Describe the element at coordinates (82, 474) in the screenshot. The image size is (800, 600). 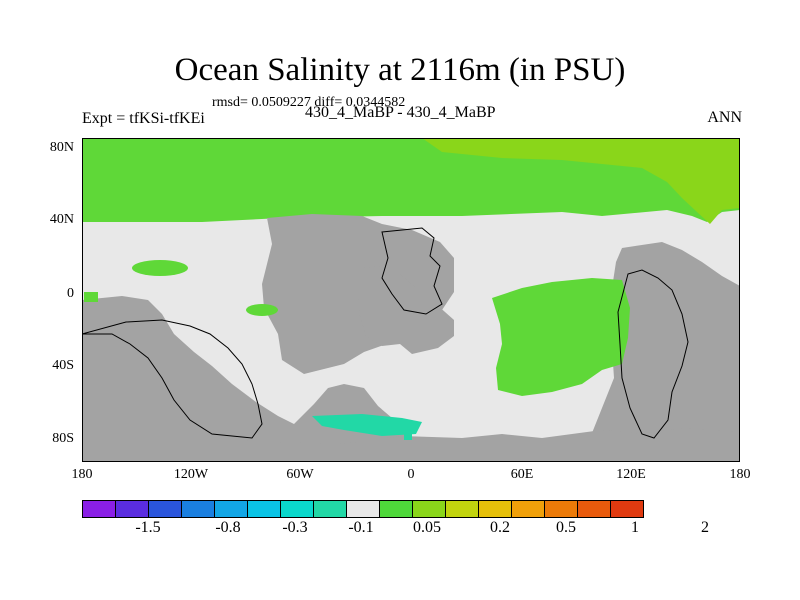
I see `lon-label-180w: 180` at that location.